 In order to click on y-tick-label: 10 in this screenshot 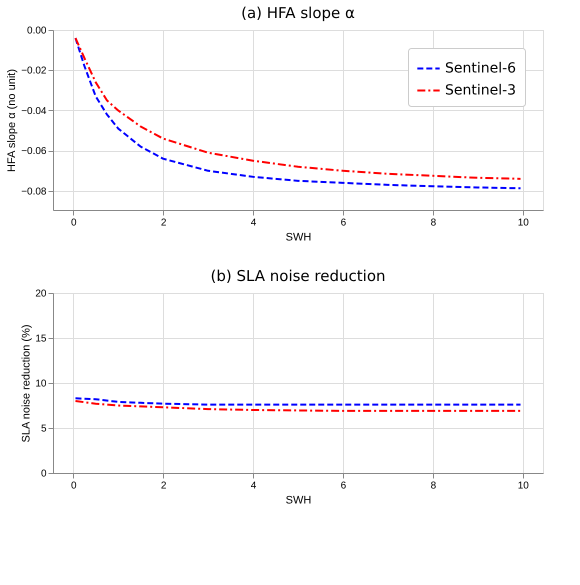, I will do `click(41, 384)`.